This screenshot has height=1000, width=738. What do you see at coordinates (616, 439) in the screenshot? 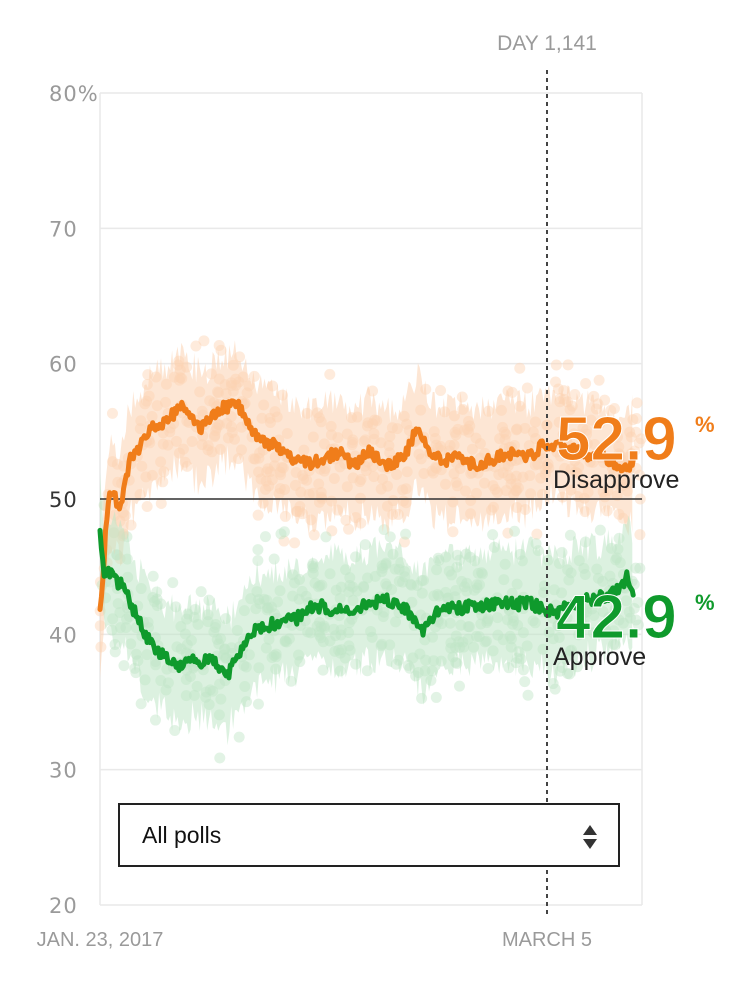
I see `disapprove-value: 52.9` at bounding box center [616, 439].